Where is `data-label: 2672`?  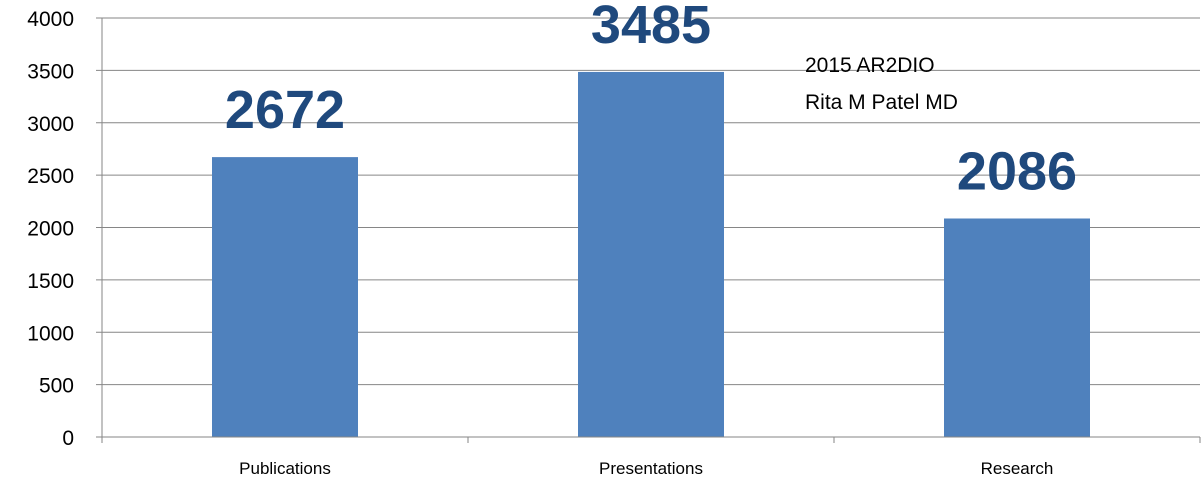 data-label: 2672 is located at coordinates (285, 110).